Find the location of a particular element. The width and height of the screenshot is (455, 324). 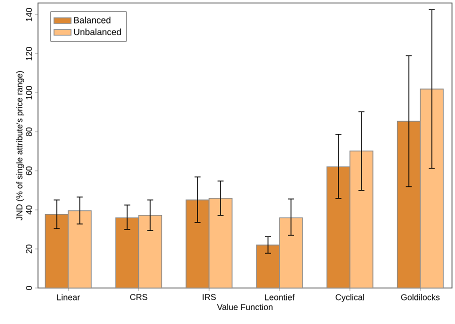

y-tick-label: 20 is located at coordinates (29, 249).